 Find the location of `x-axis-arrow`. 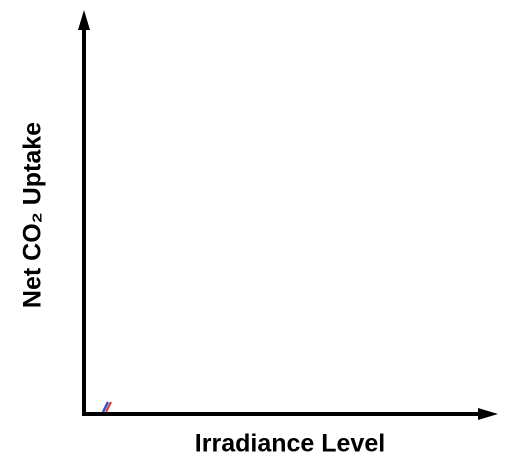

x-axis-arrow is located at coordinates (488, 414).